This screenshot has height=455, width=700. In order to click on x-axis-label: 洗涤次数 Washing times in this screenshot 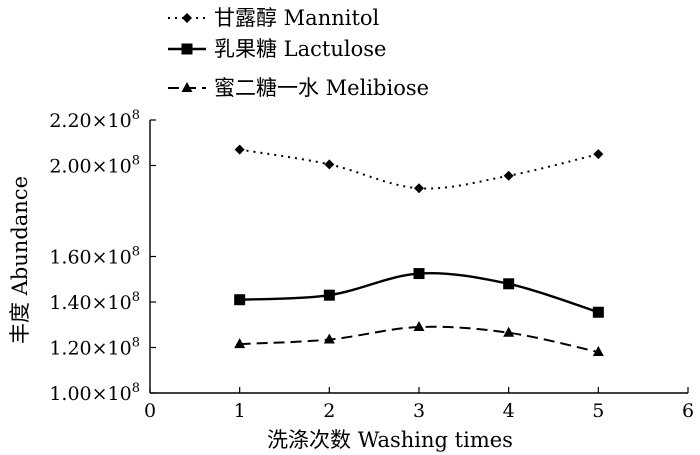, I will do `click(390, 440)`.